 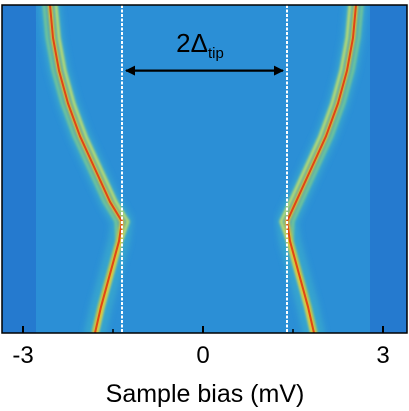 I want to click on x-axis-ticks: -3 0 3, so click(x=201, y=347).